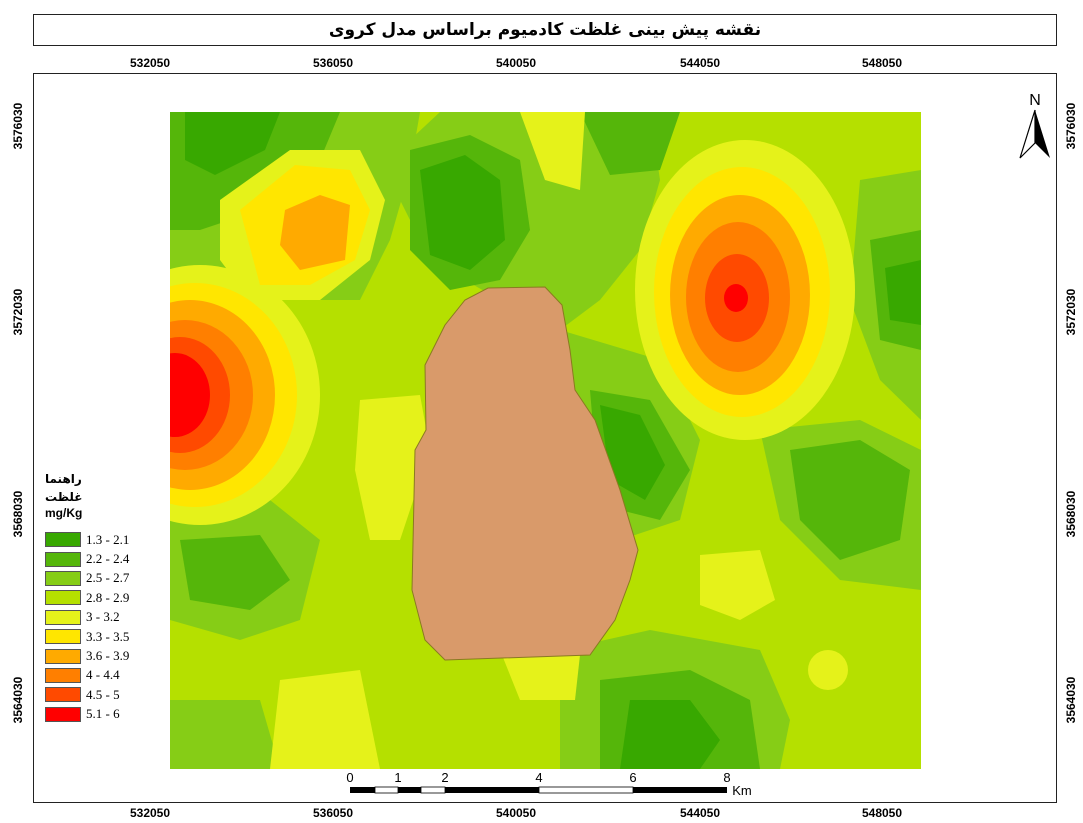 This screenshot has width=1083, height=823. Describe the element at coordinates (63, 479) in the screenshot. I see `legend-title: راهنما` at that location.